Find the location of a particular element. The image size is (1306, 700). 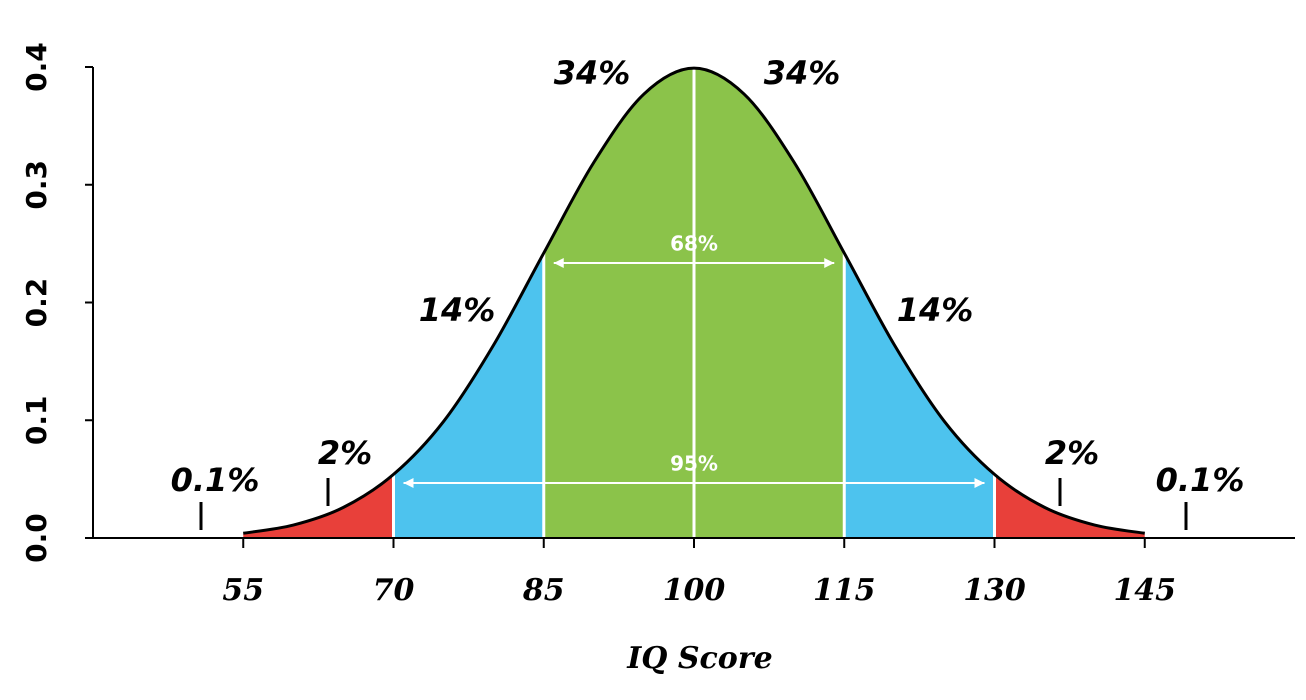

x-tick-label: 55 is located at coordinates (243, 590).